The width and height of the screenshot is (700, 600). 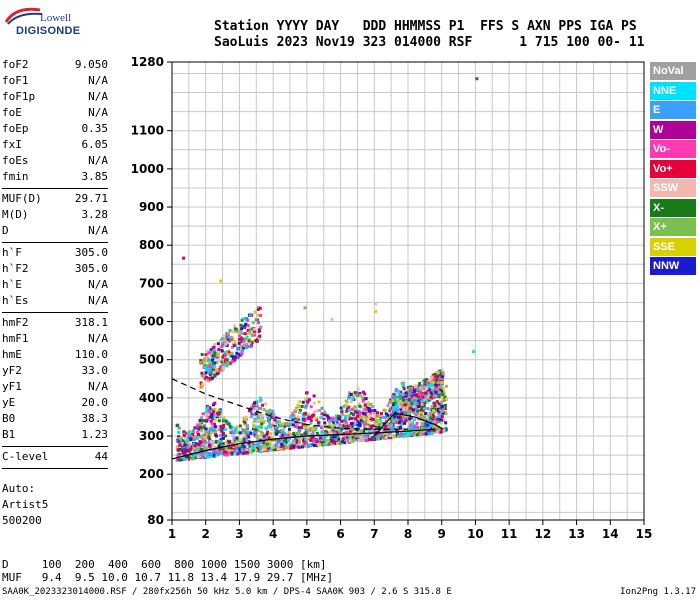 I want to click on lowell-digisonde-logo: Lowell DIGISONDE, so click(x=42, y=24).